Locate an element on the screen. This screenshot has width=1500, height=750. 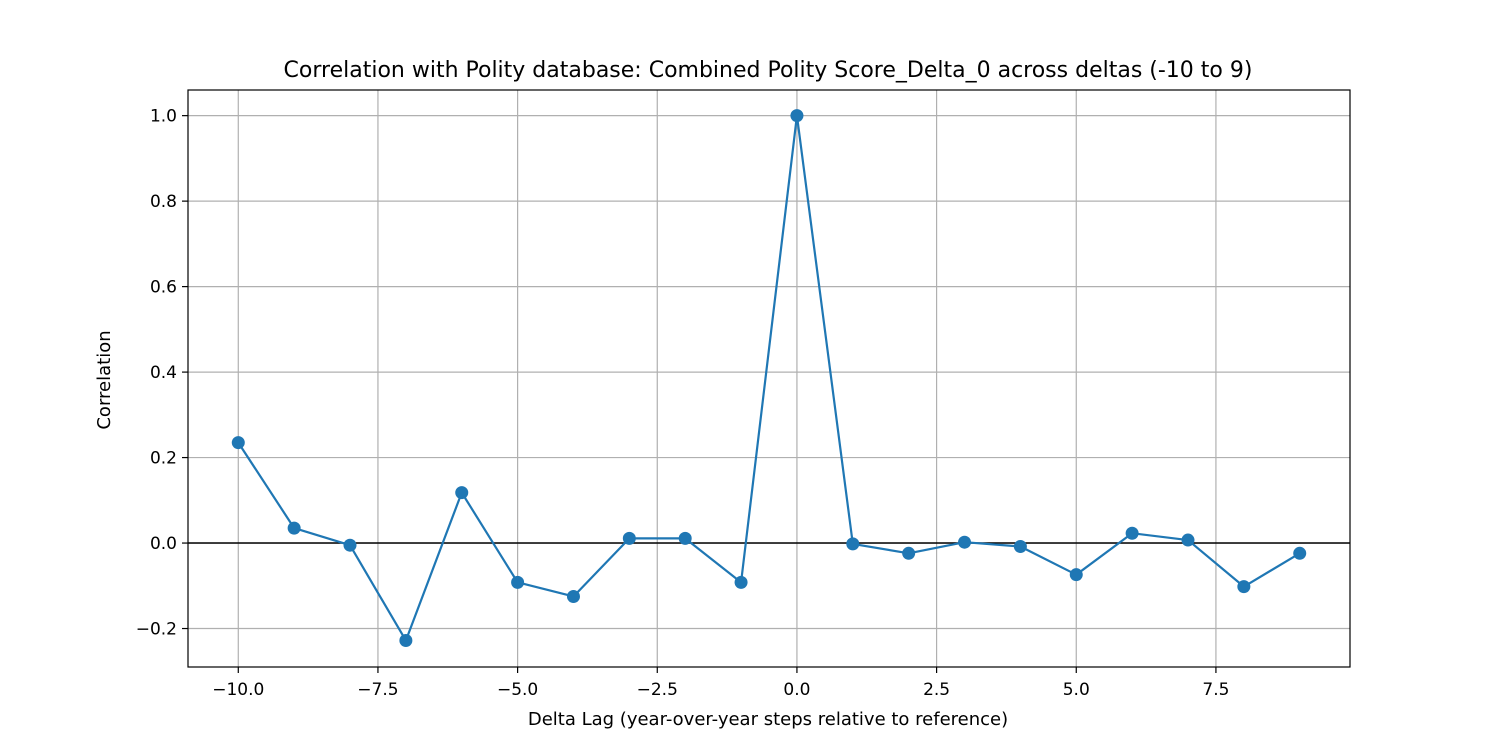
x-tick-label: 5.0 is located at coordinates (1076, 690).